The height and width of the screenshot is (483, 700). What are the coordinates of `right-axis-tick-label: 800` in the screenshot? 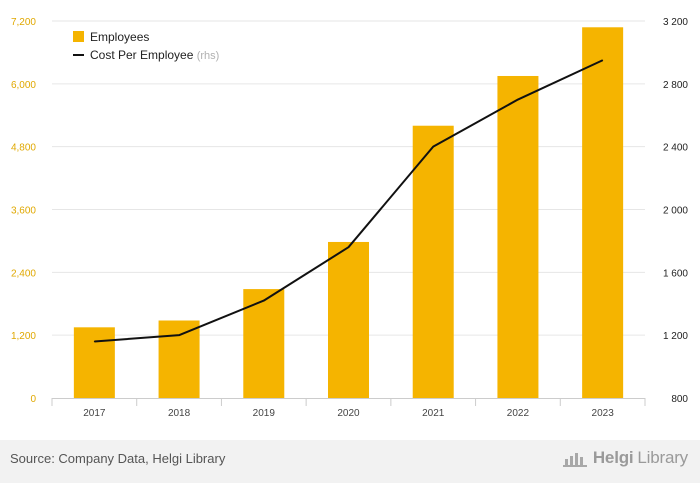 It's located at (679, 399).